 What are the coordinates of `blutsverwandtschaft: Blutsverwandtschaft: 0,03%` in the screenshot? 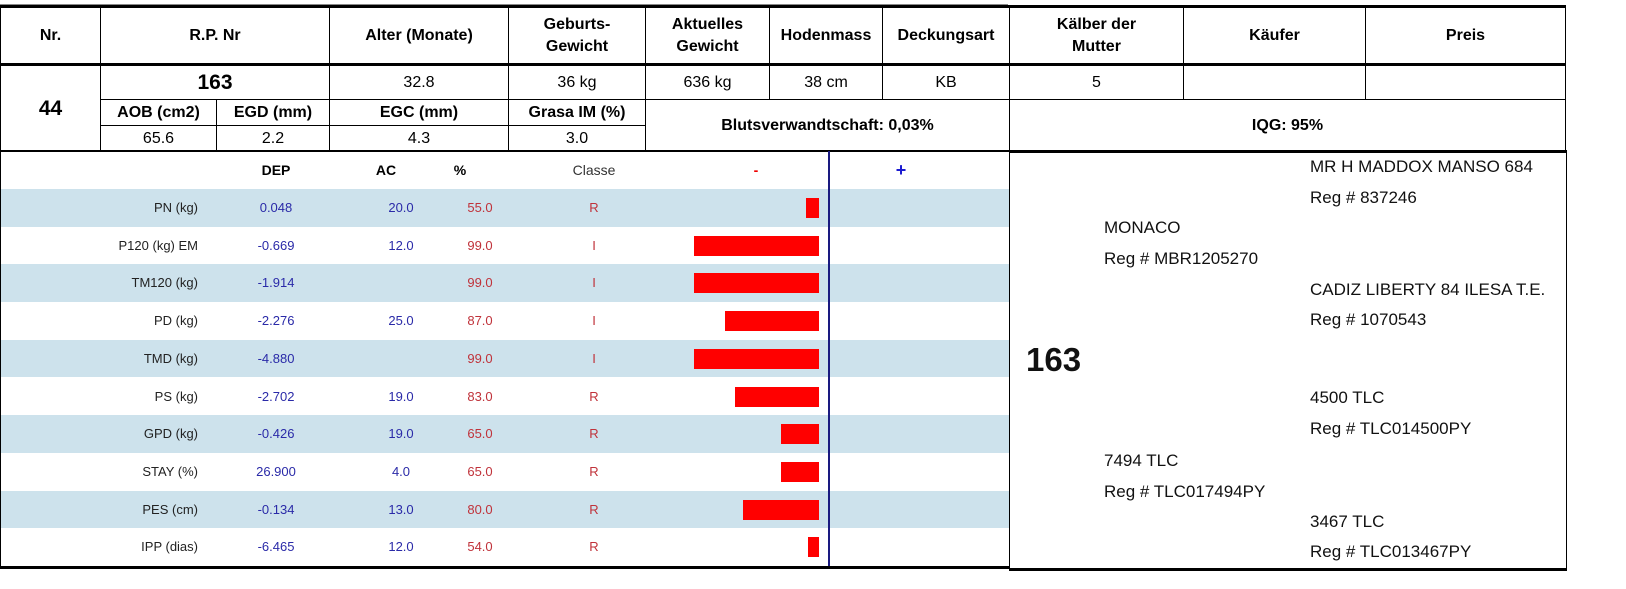 It's located at (827, 125).